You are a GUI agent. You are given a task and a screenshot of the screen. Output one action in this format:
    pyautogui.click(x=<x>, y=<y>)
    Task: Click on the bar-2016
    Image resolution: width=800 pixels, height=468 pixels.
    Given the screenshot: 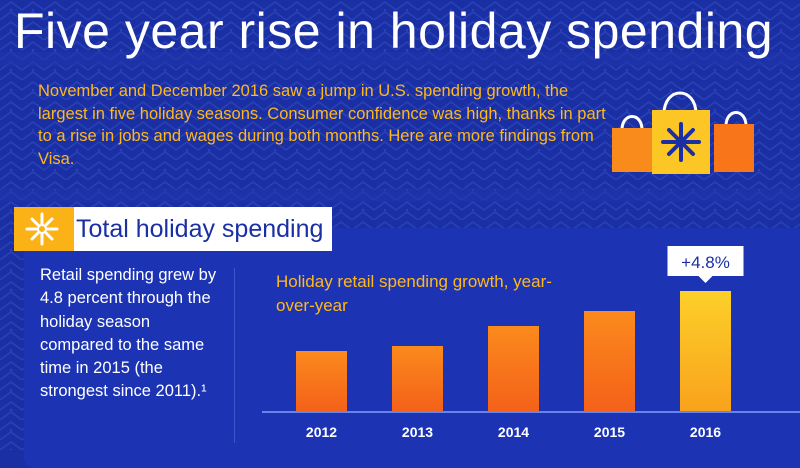 What is the action you would take?
    pyautogui.click(x=705, y=351)
    